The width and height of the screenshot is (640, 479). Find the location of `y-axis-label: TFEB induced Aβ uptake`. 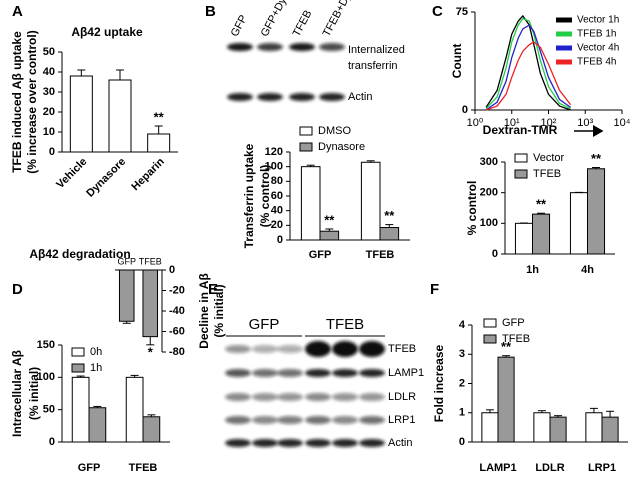

y-axis-label: TFEB induced Aβ uptake is located at coordinates (17, 102).